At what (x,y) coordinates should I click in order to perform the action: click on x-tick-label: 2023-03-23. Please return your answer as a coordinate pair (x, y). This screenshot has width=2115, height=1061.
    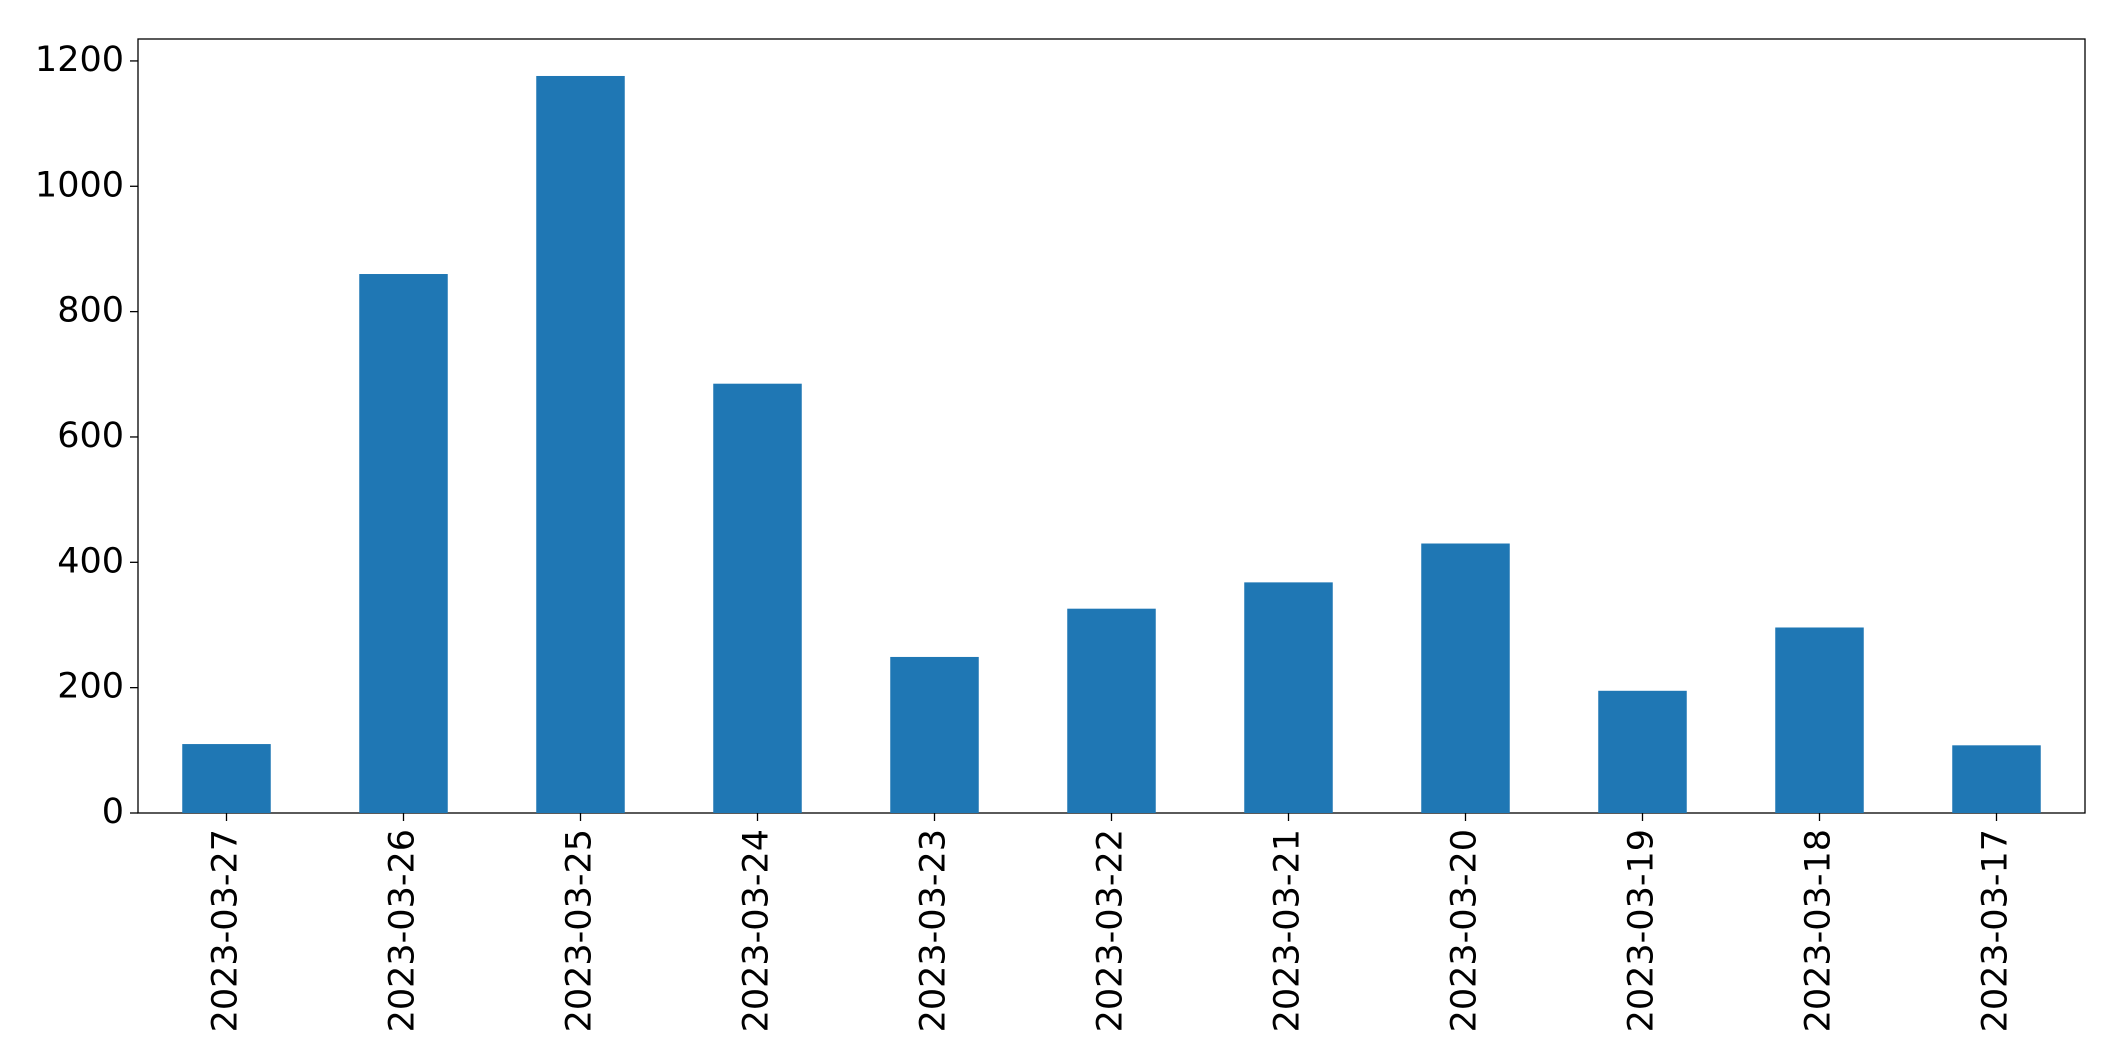
    Looking at the image, I should click on (934, 930).